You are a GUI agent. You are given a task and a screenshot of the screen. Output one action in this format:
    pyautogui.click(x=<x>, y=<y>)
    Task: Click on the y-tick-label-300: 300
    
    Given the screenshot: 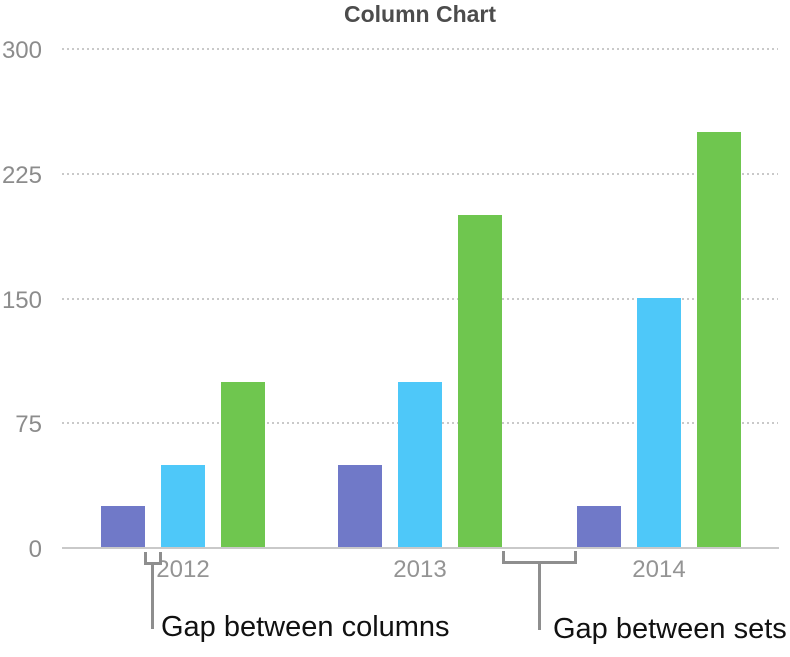 What is the action you would take?
    pyautogui.click(x=21, y=50)
    